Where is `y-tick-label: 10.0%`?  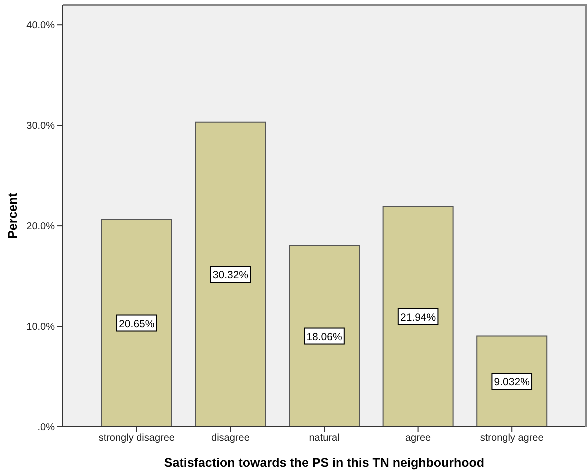
y-tick-label: 10.0% is located at coordinates (41, 328).